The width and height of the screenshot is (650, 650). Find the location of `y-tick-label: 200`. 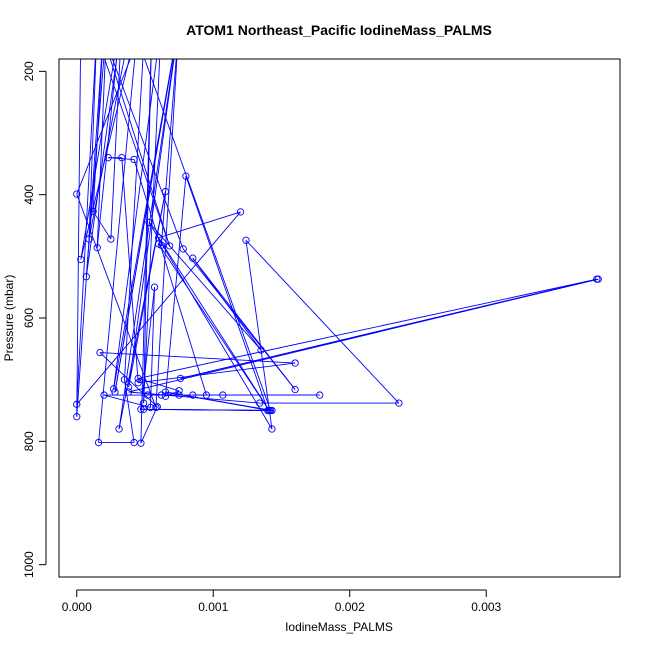

y-tick-label: 200 is located at coordinates (29, 71).